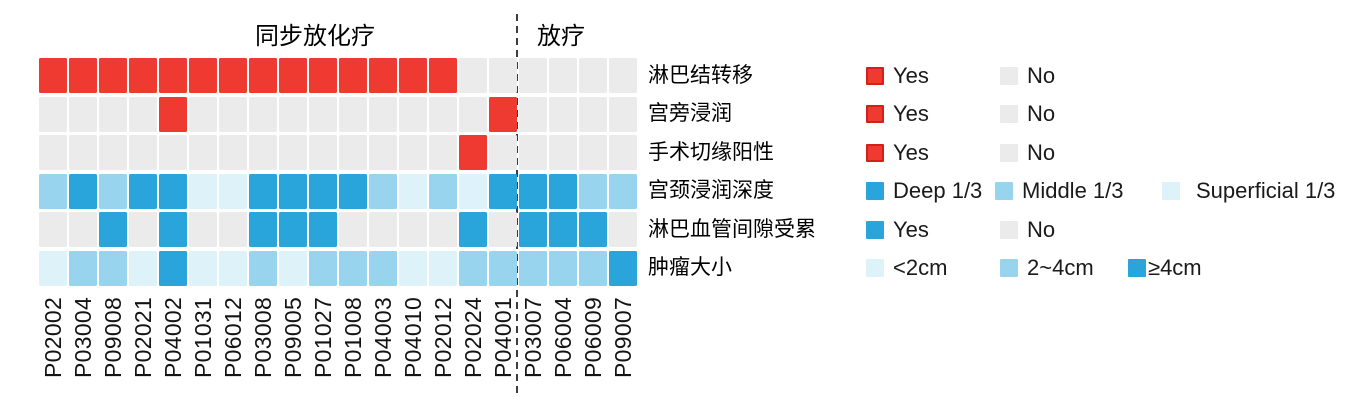  I want to click on legend-label: Middle 1/3, so click(1073, 190).